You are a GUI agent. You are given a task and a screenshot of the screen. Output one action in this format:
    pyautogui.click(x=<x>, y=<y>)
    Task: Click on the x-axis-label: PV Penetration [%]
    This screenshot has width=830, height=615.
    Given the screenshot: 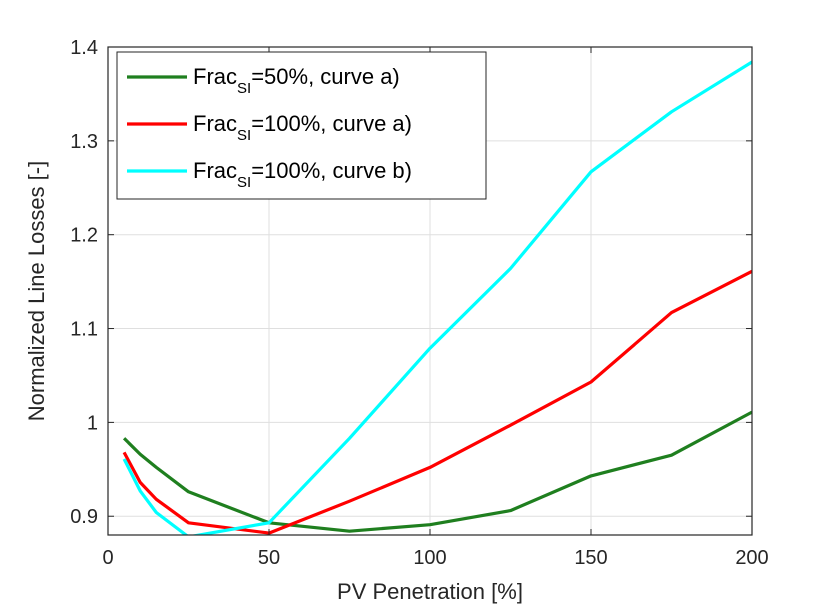 What is the action you would take?
    pyautogui.click(x=430, y=591)
    